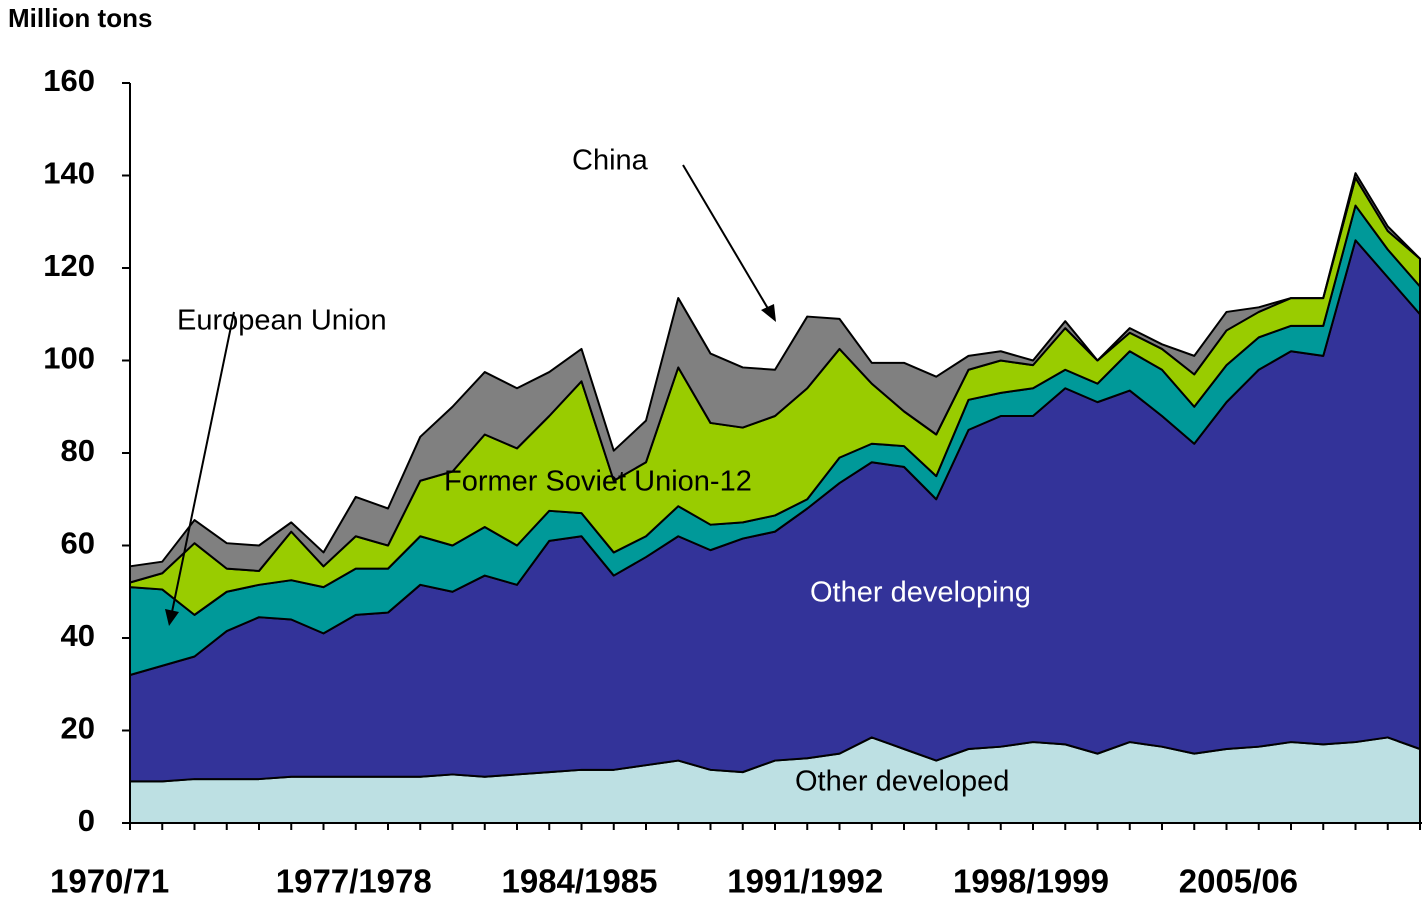 The width and height of the screenshot is (1426, 902). Describe the element at coordinates (109, 881) in the screenshot. I see `x-tick-label: 1970/71` at that location.